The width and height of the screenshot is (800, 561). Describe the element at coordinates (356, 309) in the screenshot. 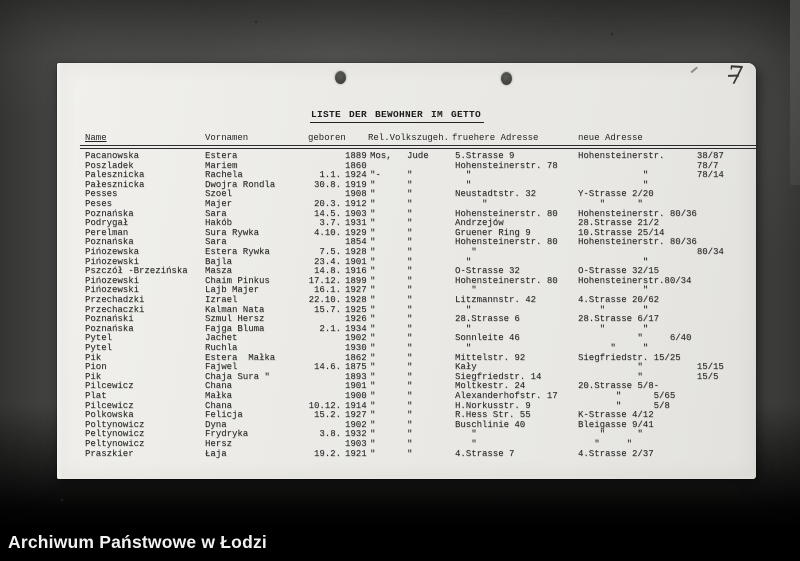

I see `cell-geboren-year: 1925` at that location.